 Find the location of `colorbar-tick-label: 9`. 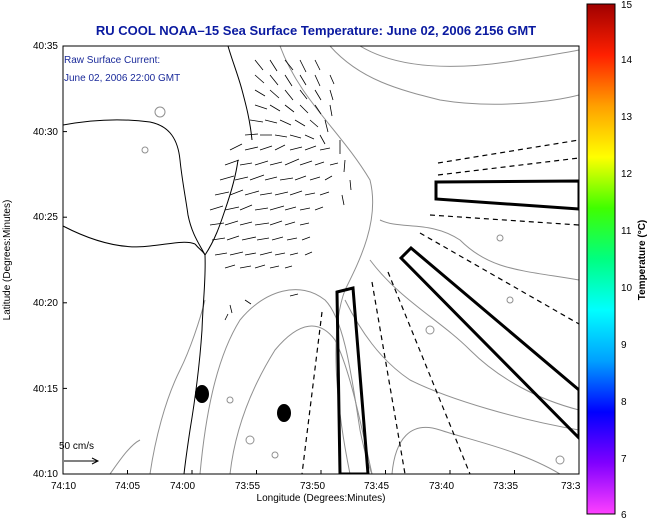

colorbar-tick-label: 9 is located at coordinates (624, 345).